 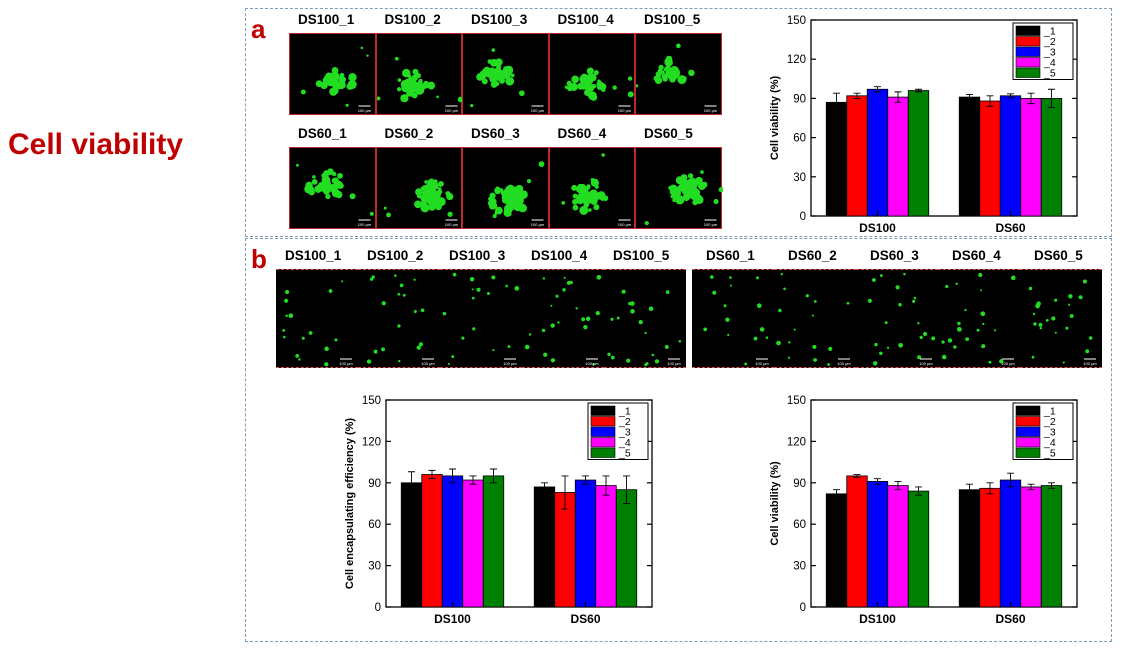 I want to click on panel-b-ds60-micrograph: 100 μm, so click(x=979, y=318).